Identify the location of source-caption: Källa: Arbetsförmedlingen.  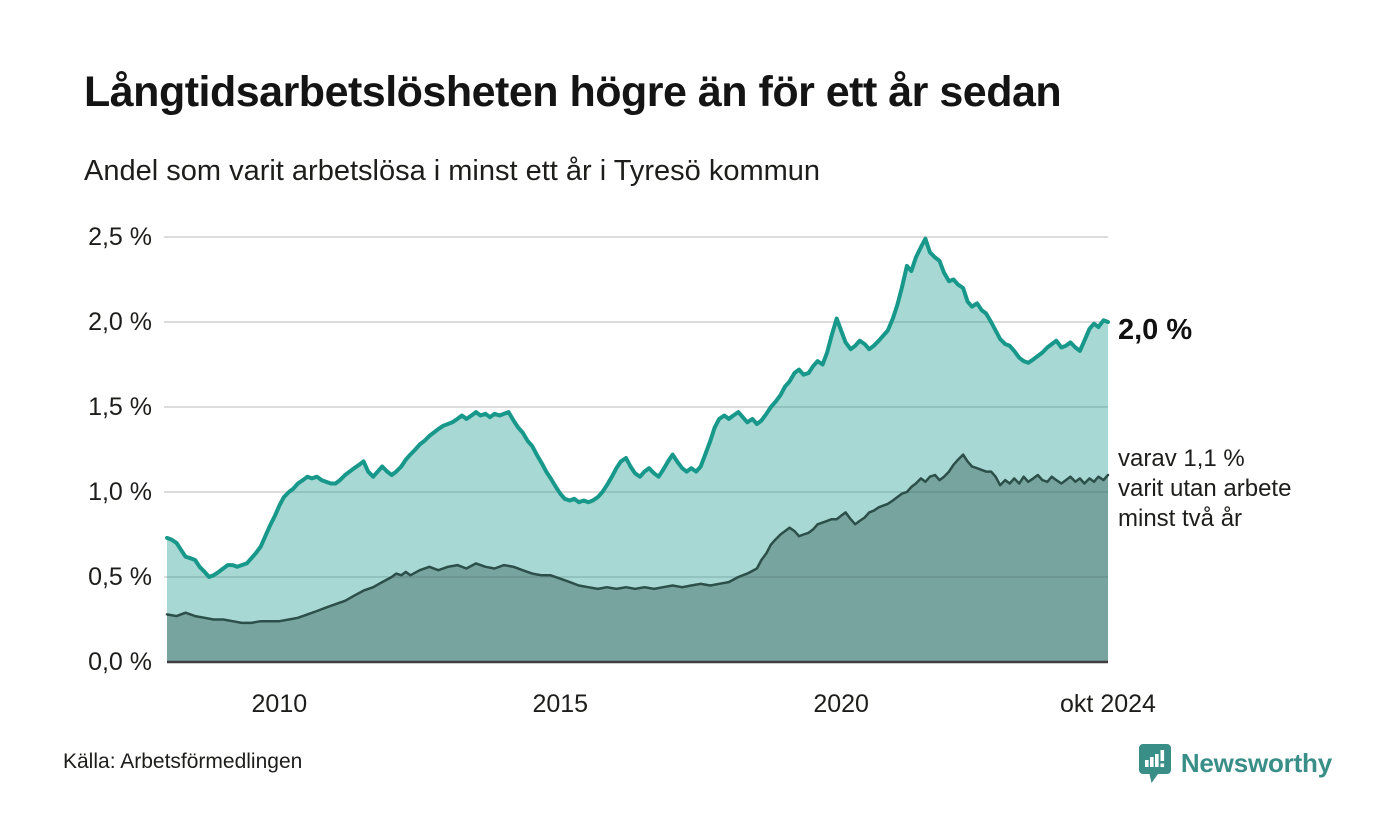
(183, 761).